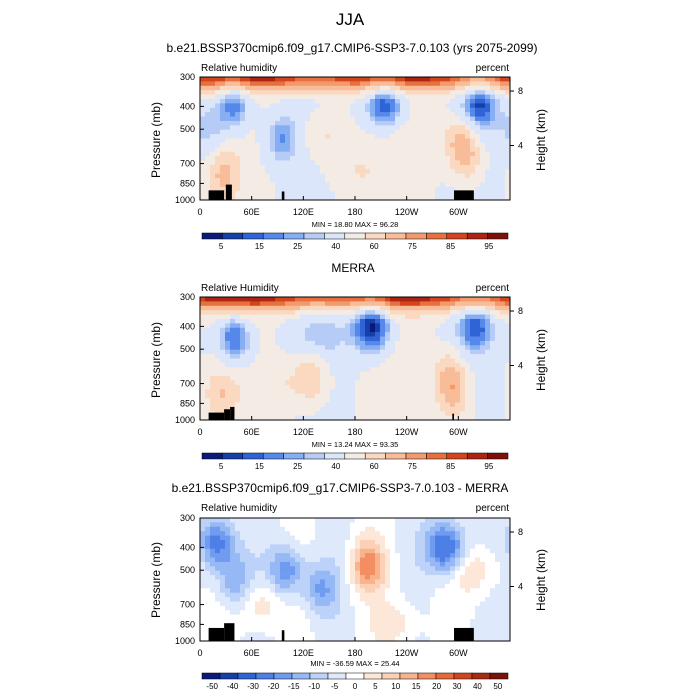 This screenshot has height=700, width=700. Describe the element at coordinates (187, 403) in the screenshot. I see `y-tick-label: 850` at that location.